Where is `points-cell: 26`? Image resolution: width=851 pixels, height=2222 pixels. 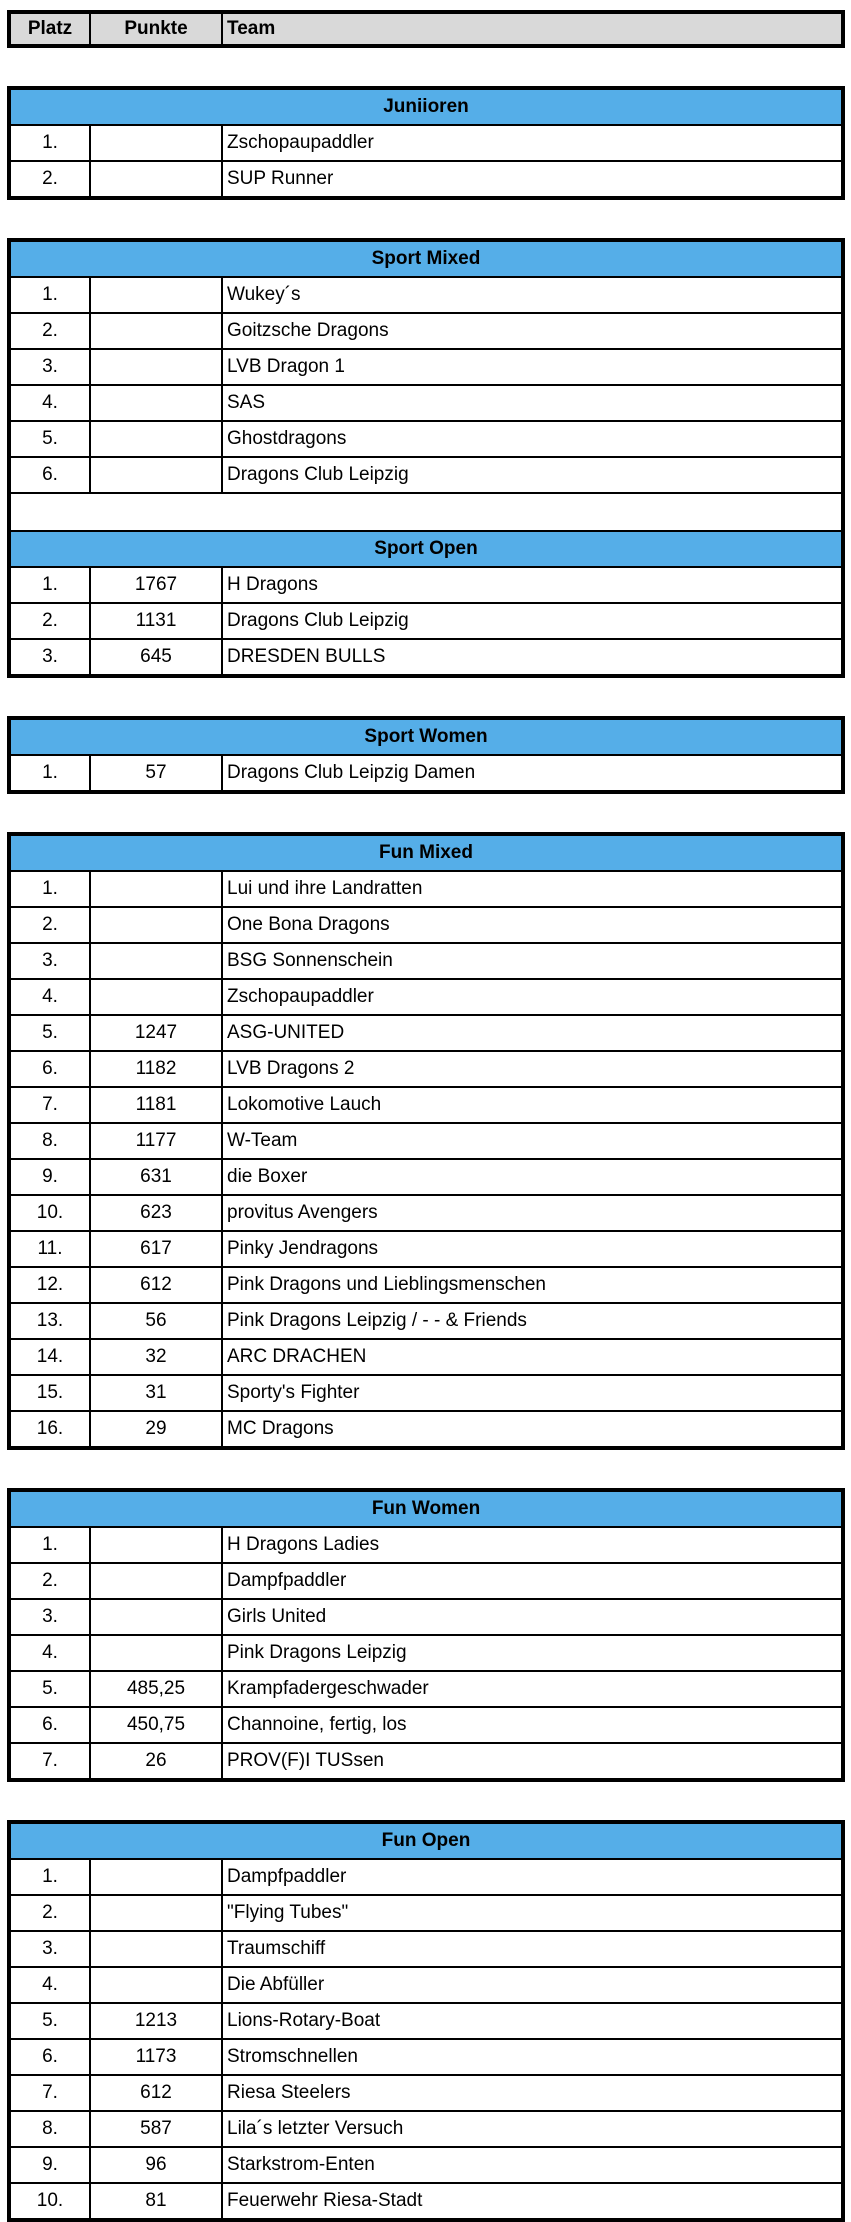 points-cell: 26 is located at coordinates (157, 1761).